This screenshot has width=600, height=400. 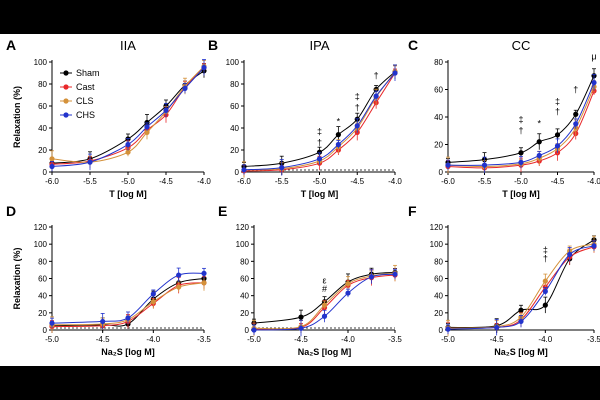 What do you see at coordinates (222, 211) in the screenshot?
I see `panel-letter: E` at bounding box center [222, 211].